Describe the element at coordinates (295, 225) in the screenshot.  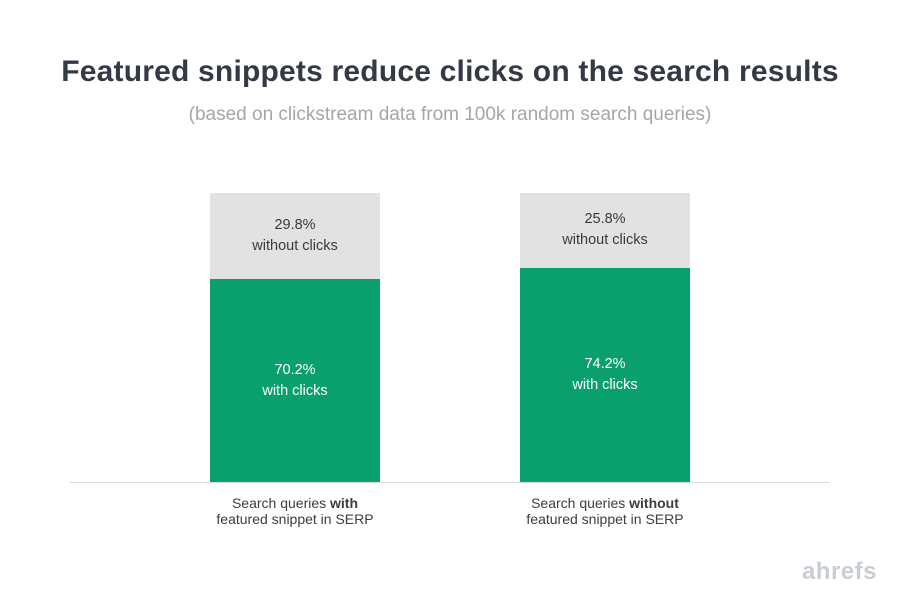
I see `segment-value-label: 29.8%` at that location.